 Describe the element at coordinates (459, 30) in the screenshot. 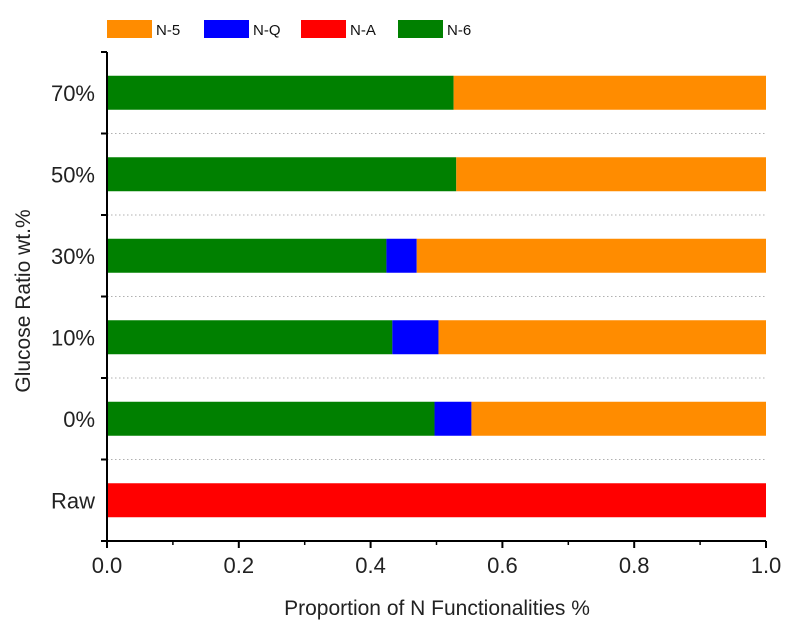

I see `legend-label: N-6` at that location.